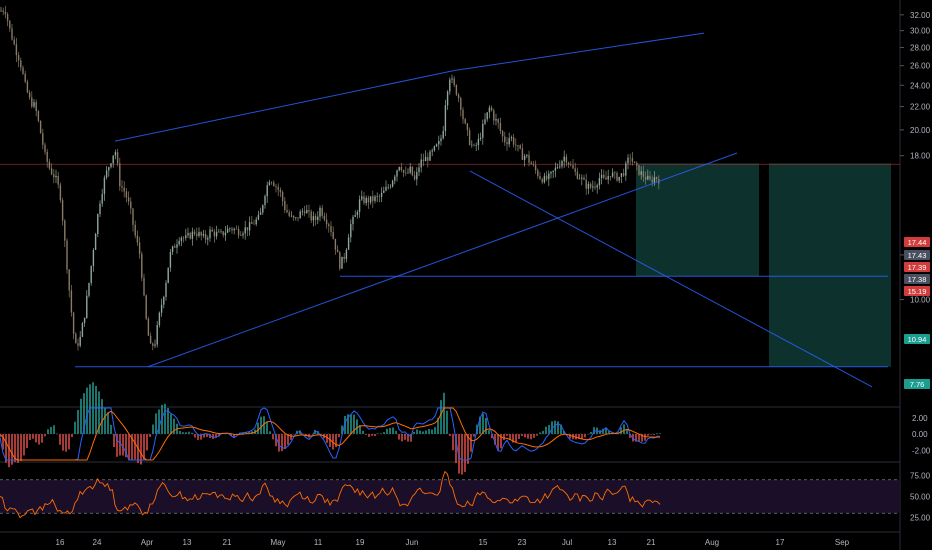  What do you see at coordinates (920, 85) in the screenshot?
I see `price-tick-label: 24.00` at bounding box center [920, 85].